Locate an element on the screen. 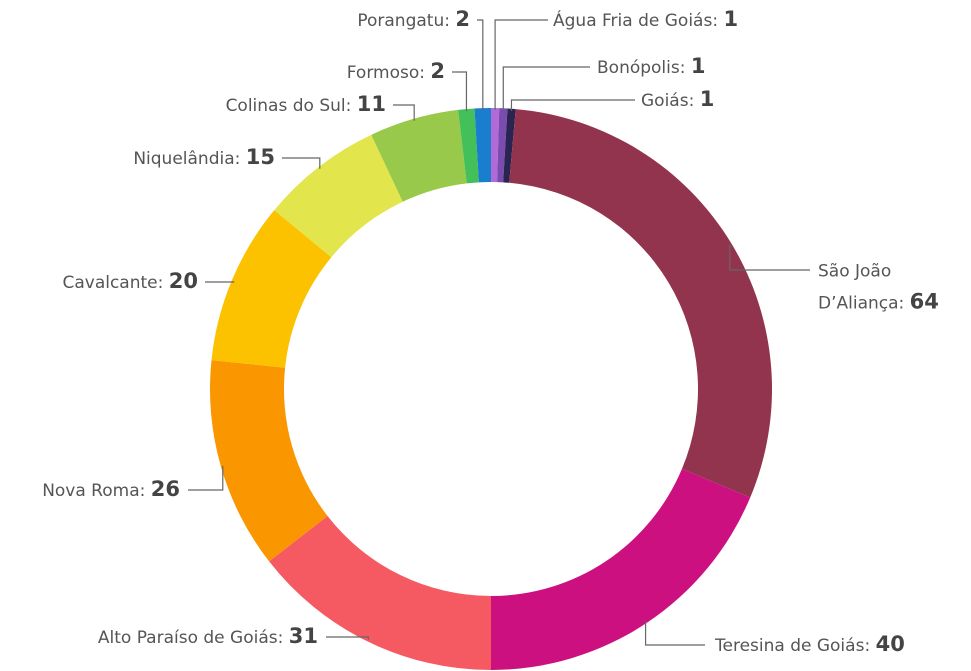 The image size is (971, 671). slice-value: 15 is located at coordinates (260, 157).